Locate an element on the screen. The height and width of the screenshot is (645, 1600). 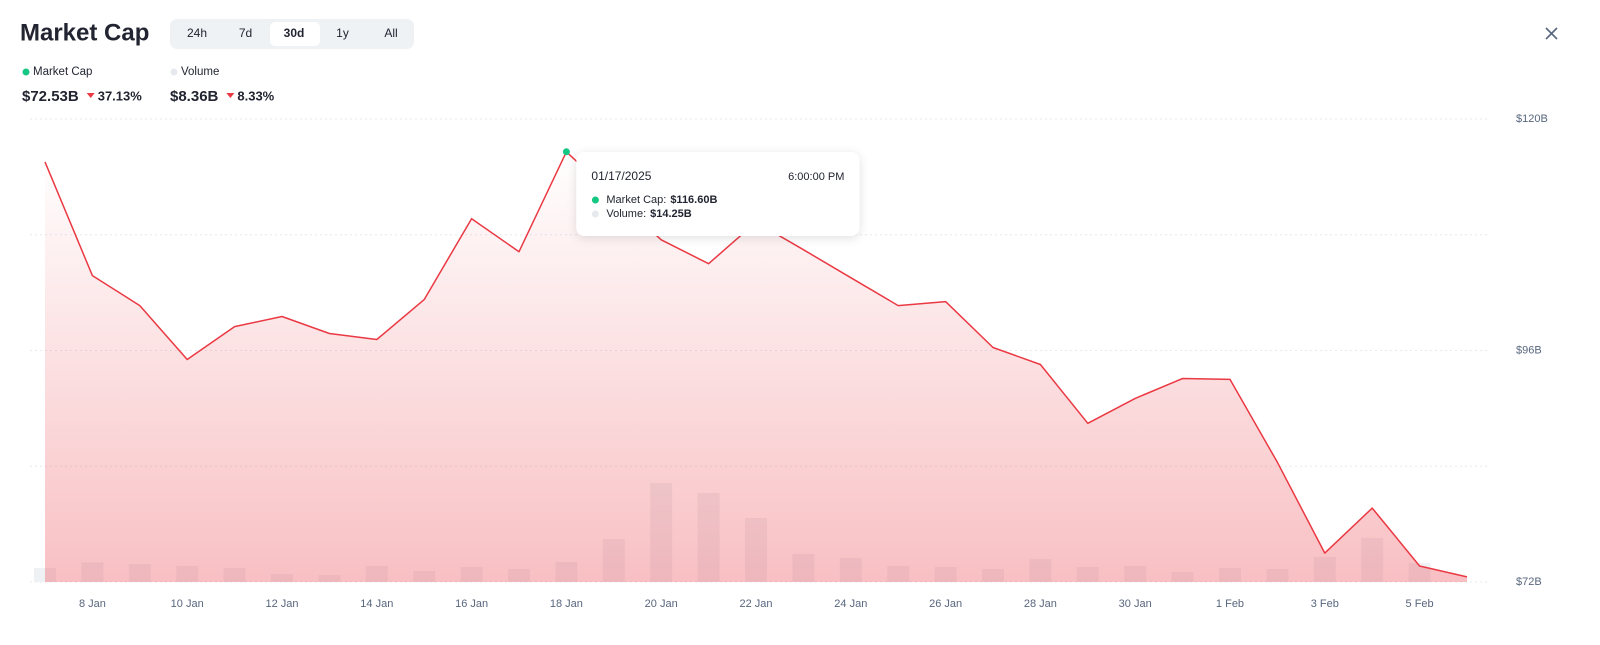
x-tick-label: 1 Feb is located at coordinates (1230, 604).